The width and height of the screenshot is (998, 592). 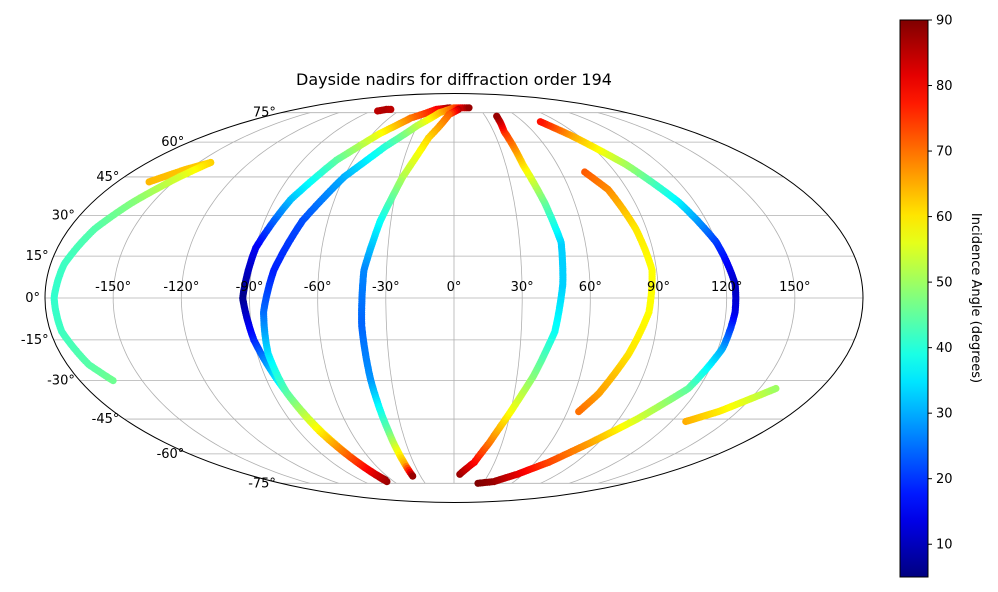 What do you see at coordinates (262, 483) in the screenshot?
I see `latitude-tick-label: -75°` at bounding box center [262, 483].